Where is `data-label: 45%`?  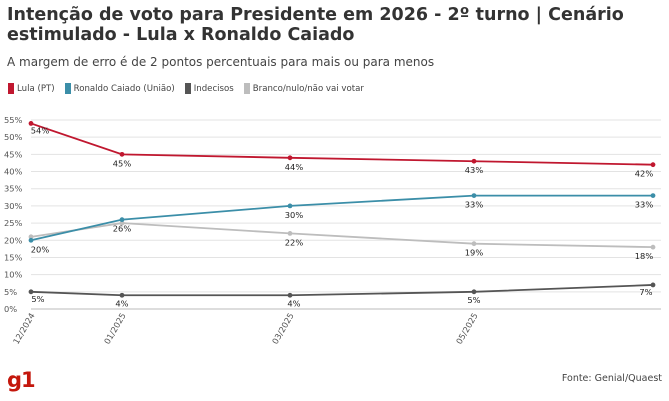
data-label: 45% is located at coordinates (122, 163).